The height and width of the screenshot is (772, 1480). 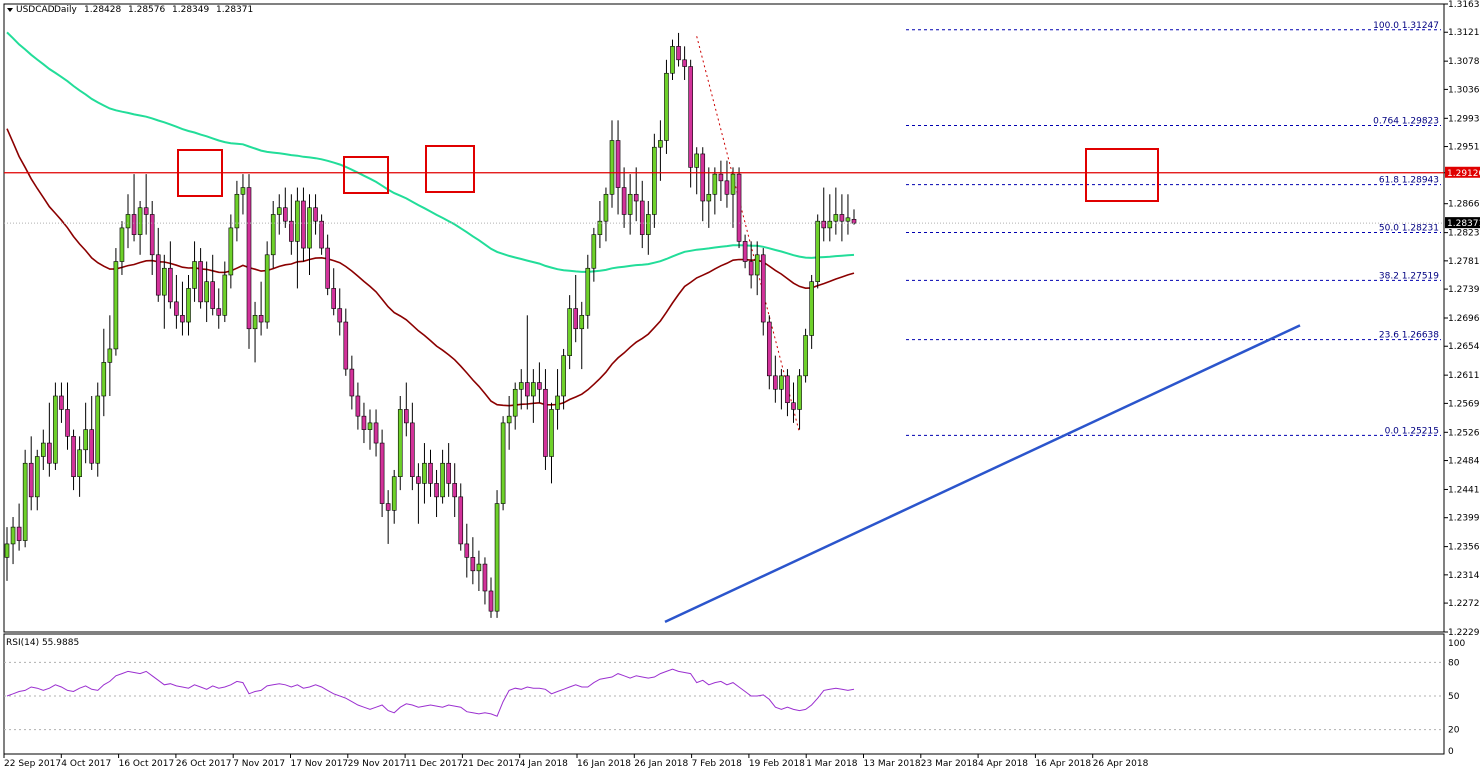 What do you see at coordinates (1464, 33) in the screenshot?
I see `y-tick-label: 1.31210` at bounding box center [1464, 33].